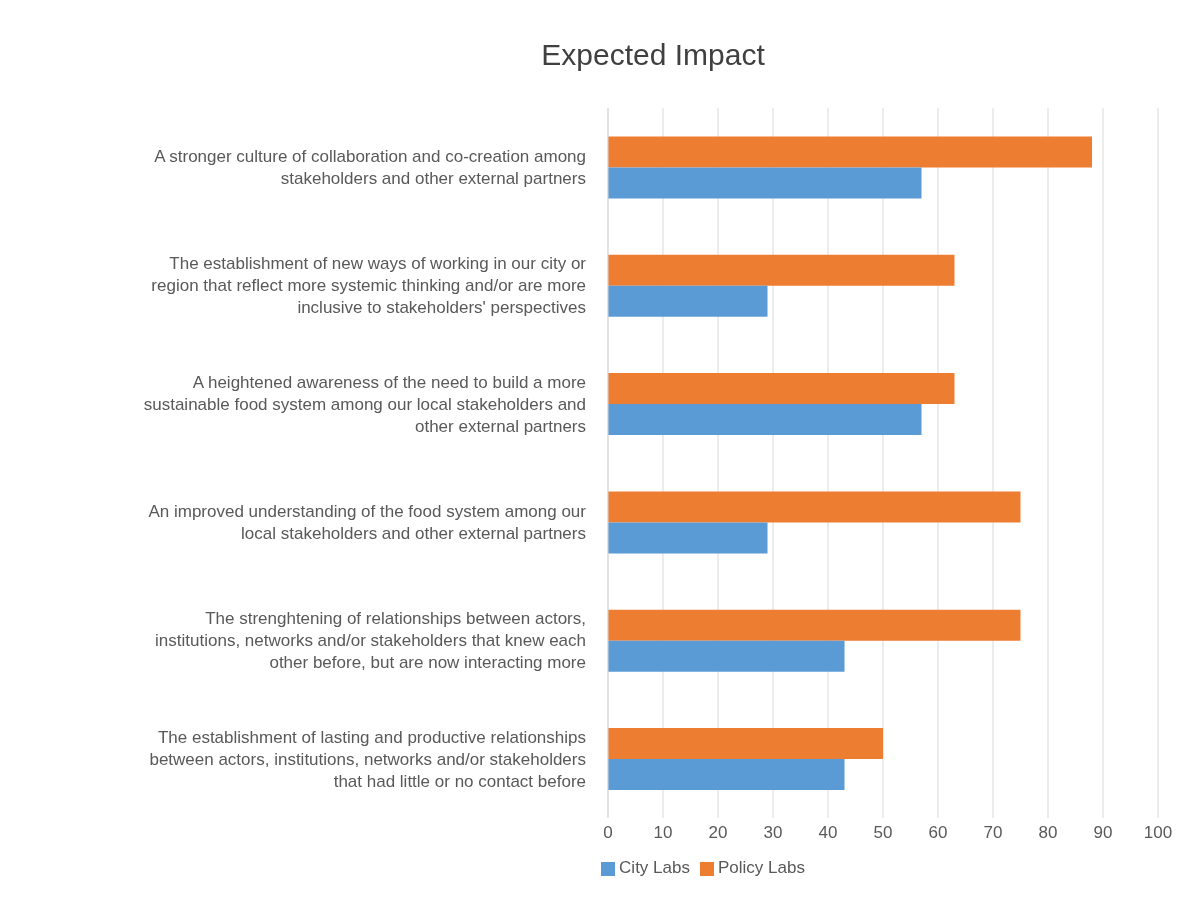 The width and height of the screenshot is (1202, 906). I want to click on y-tick-label: The establishment of new ways of working in our city or region that reflect more systemic thinking and/or are more inclusive to stakeholders' perspectives, so click(369, 286).